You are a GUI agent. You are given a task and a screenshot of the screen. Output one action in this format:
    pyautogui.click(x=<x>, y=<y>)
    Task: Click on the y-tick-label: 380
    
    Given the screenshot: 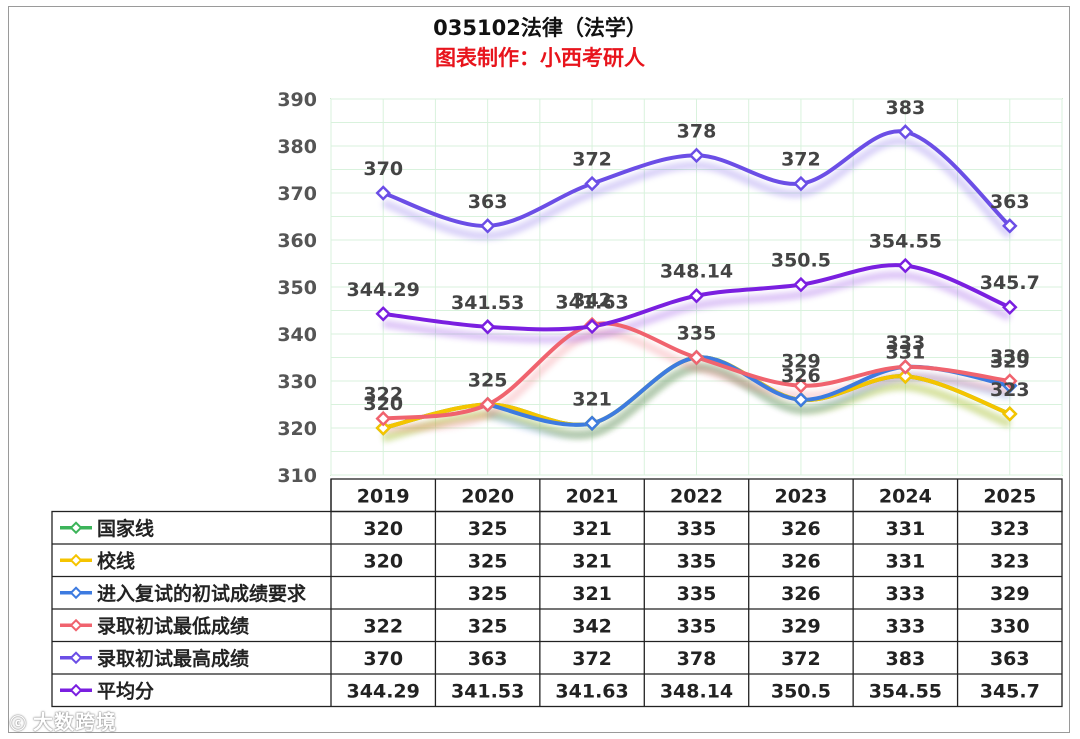 What is the action you would take?
    pyautogui.click(x=297, y=147)
    